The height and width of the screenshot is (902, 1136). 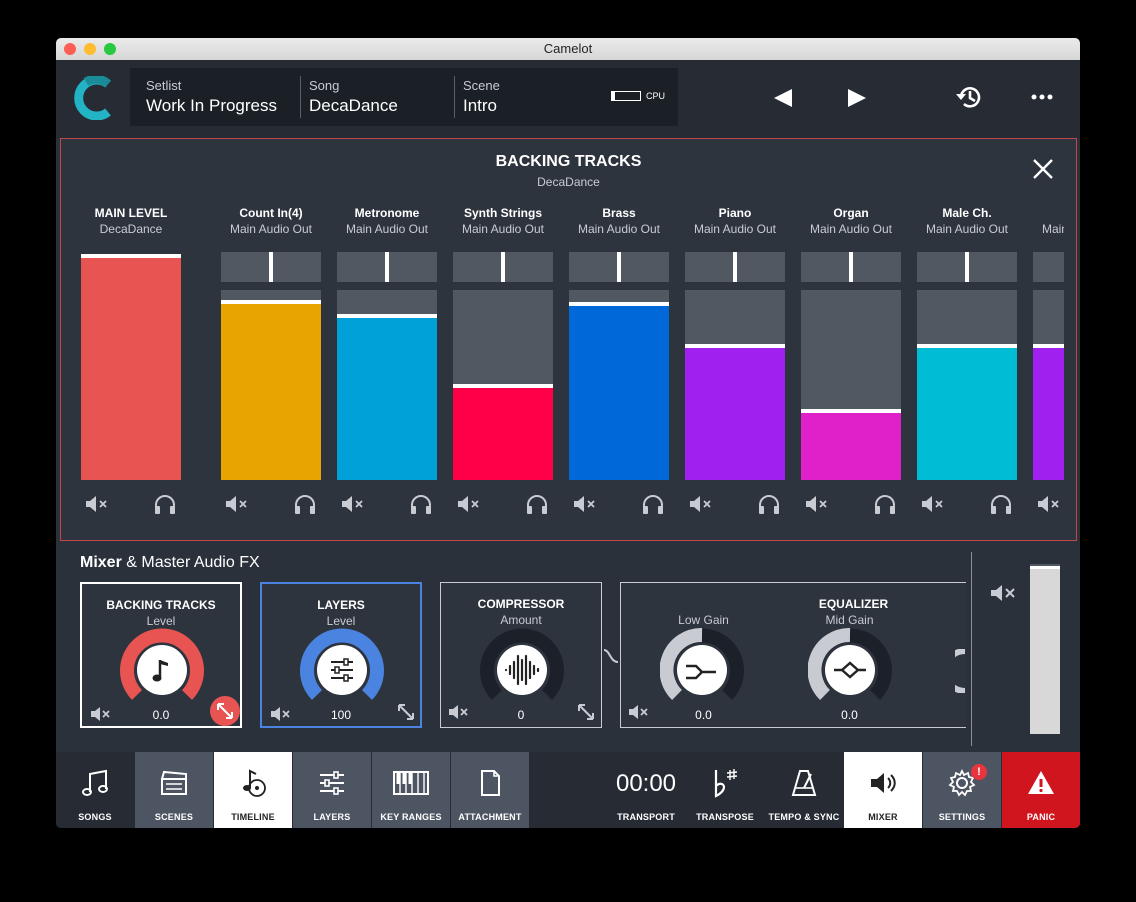 I want to click on master-mute-icon, so click(x=1004, y=593).